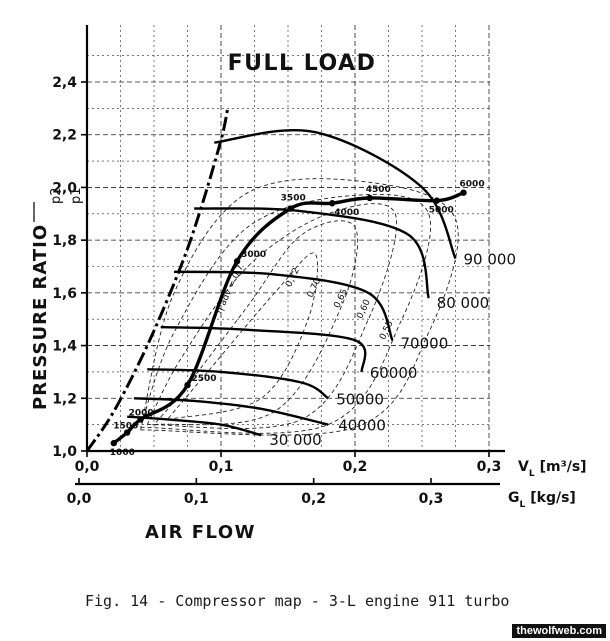 The image size is (610, 641). I want to click on surge-line, so click(157, 280).